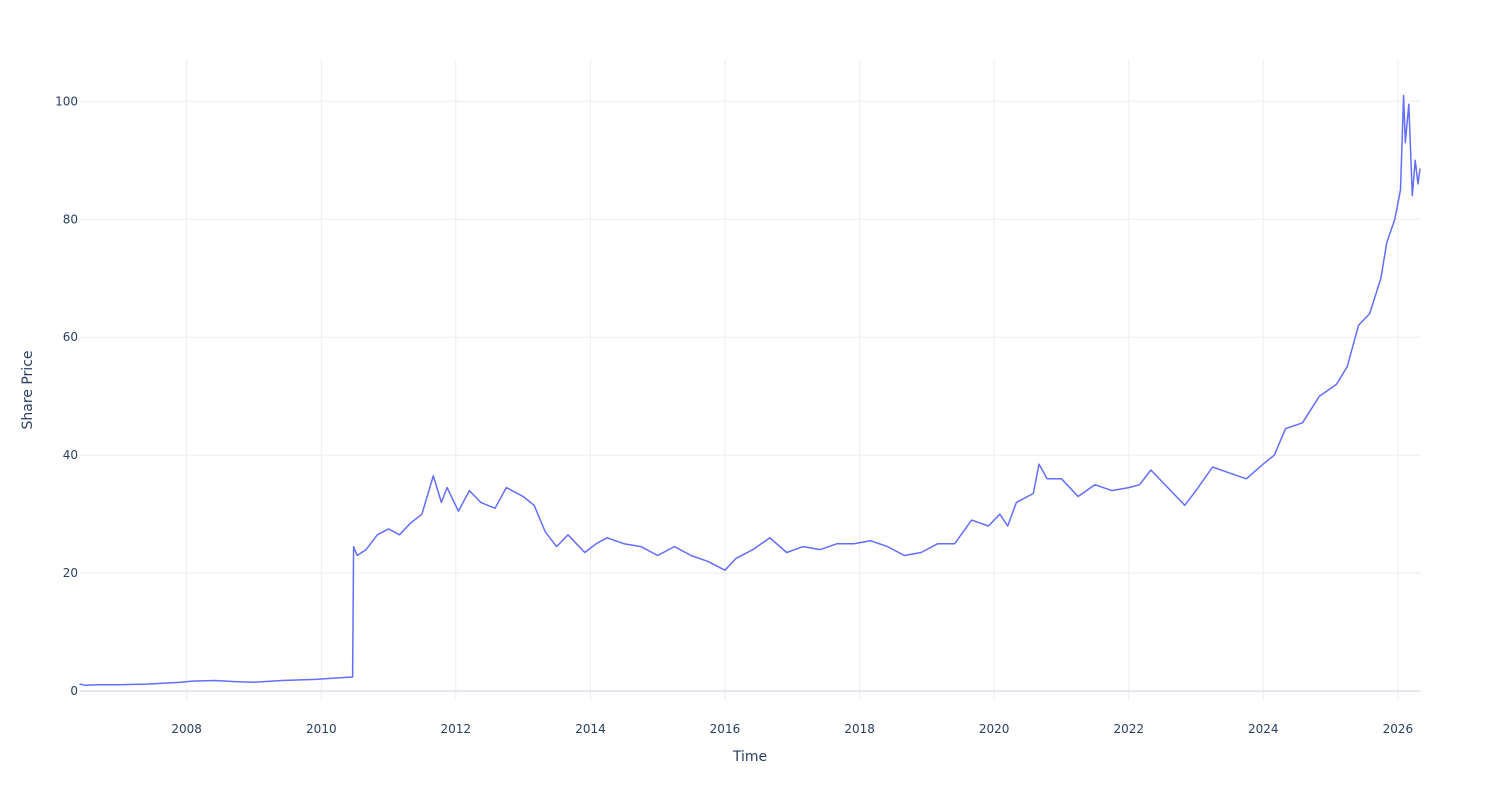 The width and height of the screenshot is (1500, 800). What do you see at coordinates (456, 729) in the screenshot?
I see `x-tick-label: 2012` at bounding box center [456, 729].